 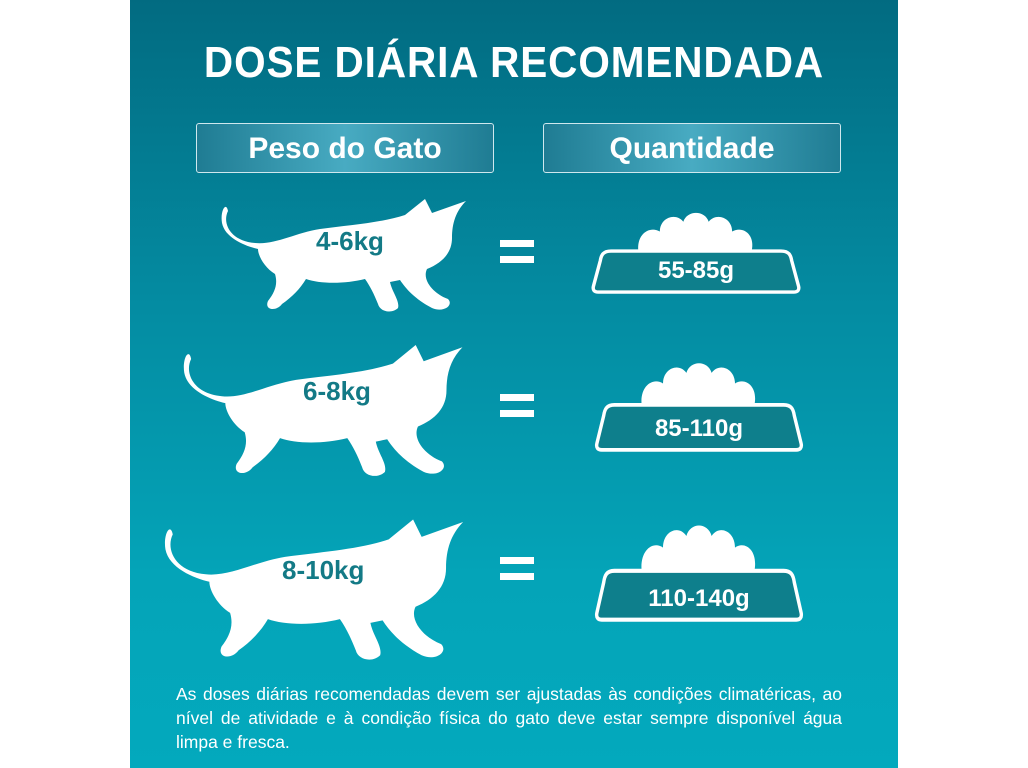 What do you see at coordinates (699, 406) in the screenshot?
I see `food-bowl-icon: 85-110g` at bounding box center [699, 406].